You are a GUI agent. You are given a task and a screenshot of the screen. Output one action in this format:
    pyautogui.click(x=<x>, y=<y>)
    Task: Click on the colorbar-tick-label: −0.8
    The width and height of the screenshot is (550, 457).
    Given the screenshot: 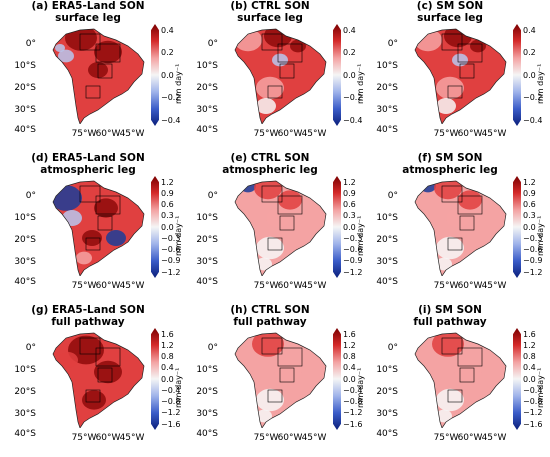 What is the action you would take?
    pyautogui.click(x=171, y=401)
    